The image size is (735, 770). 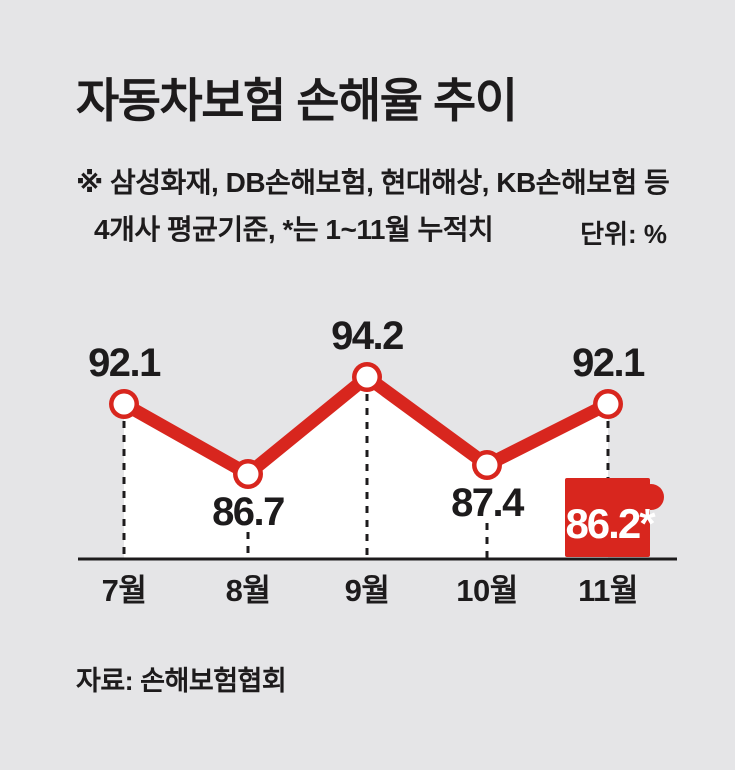 I want to click on unit-label: 단위: %, so click(x=623, y=234).